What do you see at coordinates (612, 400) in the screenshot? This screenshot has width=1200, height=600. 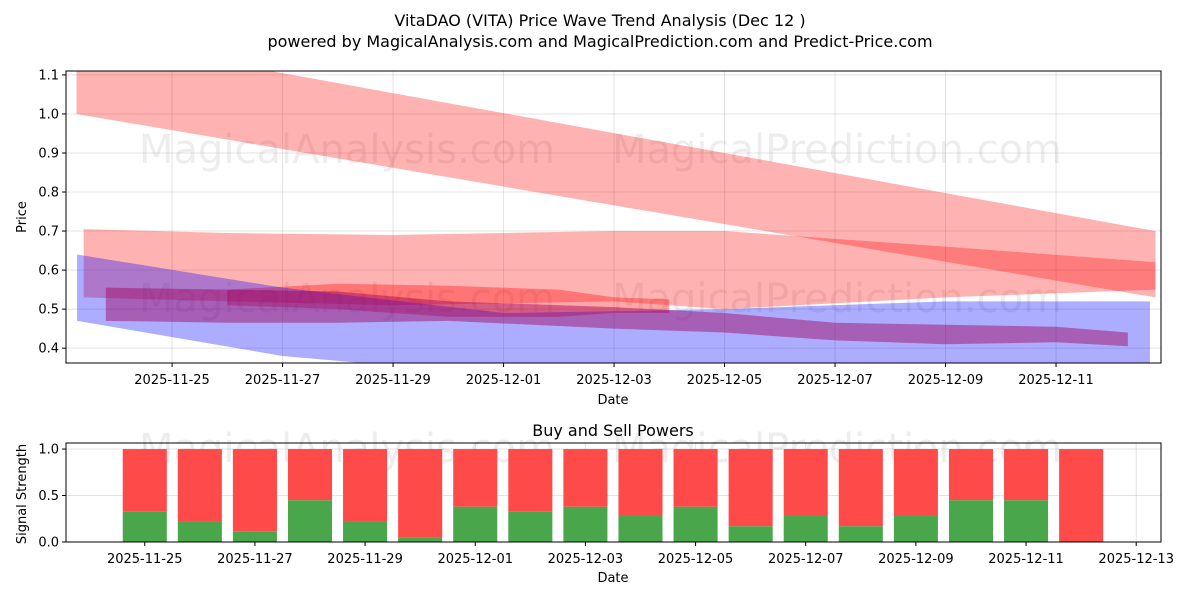 I see `top-x-axis-label: Date` at bounding box center [612, 400].